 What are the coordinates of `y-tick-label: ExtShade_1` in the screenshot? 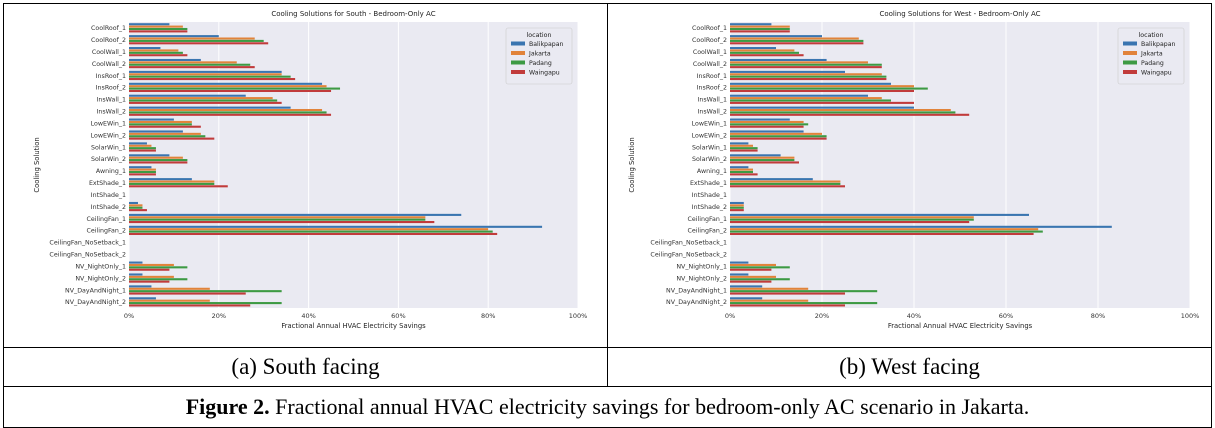 It's located at (708, 183).